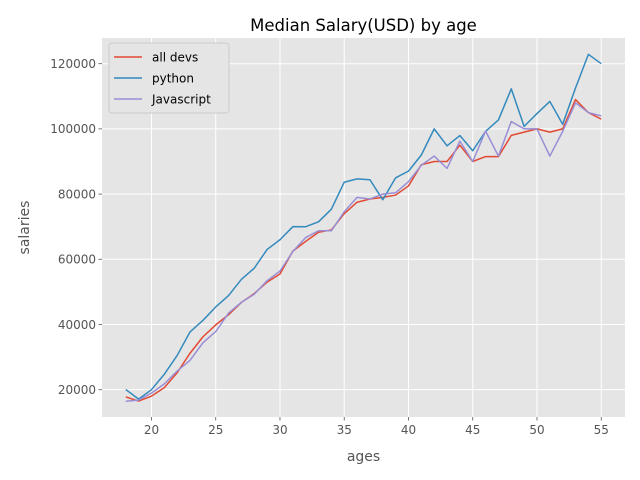  What do you see at coordinates (376, 427) in the screenshot?
I see `x-axis-ticks: 20 25 30 35 40 45 50 55` at bounding box center [376, 427].